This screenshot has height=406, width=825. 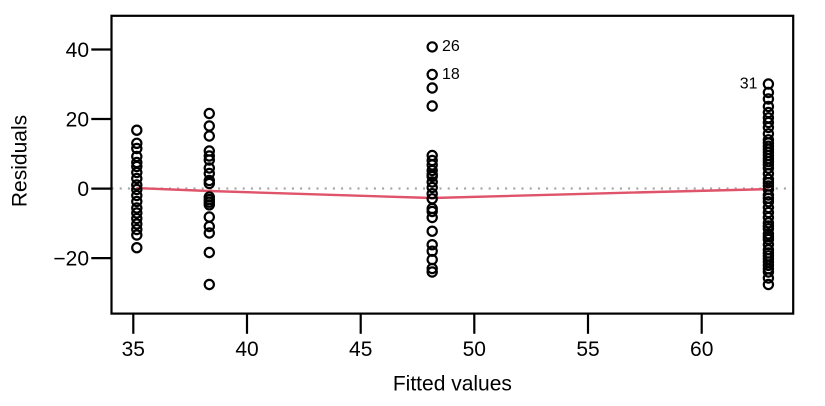 What do you see at coordinates (474, 349) in the screenshot?
I see `svg-text: 50` at bounding box center [474, 349].